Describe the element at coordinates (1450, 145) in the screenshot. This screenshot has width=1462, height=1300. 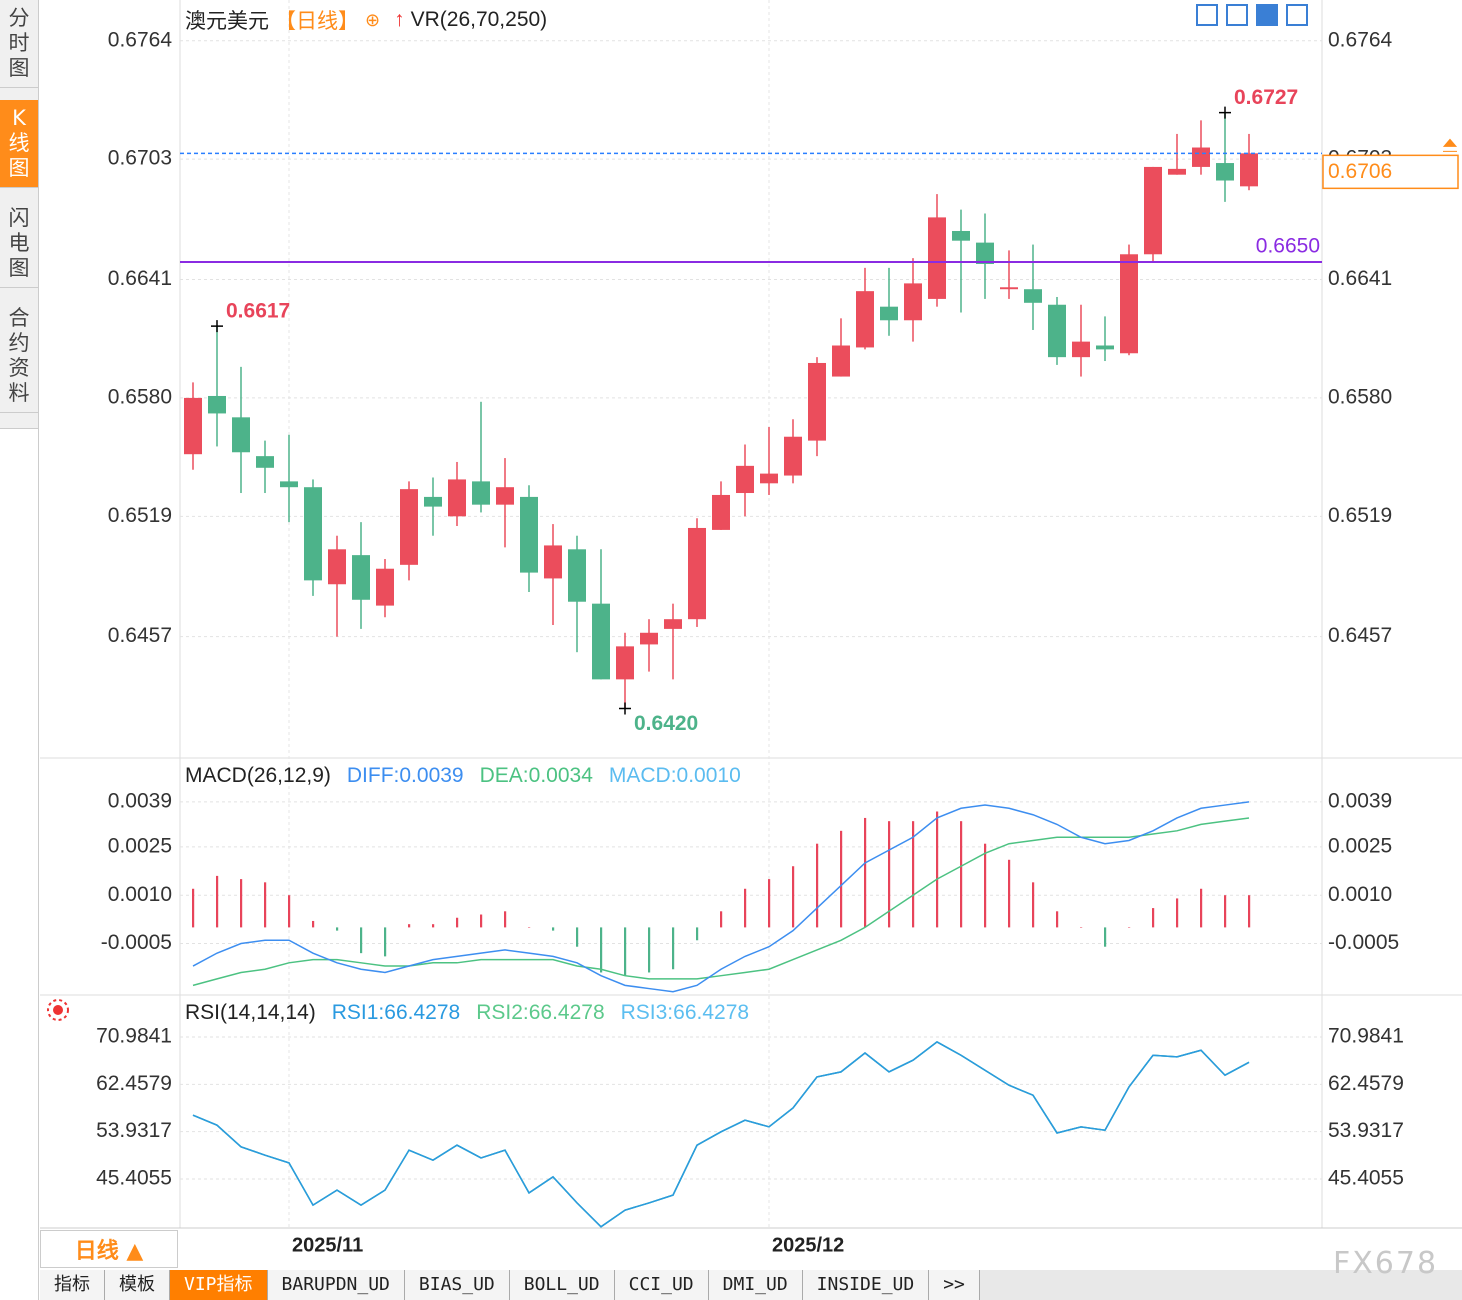
I see `price-arrow` at that location.